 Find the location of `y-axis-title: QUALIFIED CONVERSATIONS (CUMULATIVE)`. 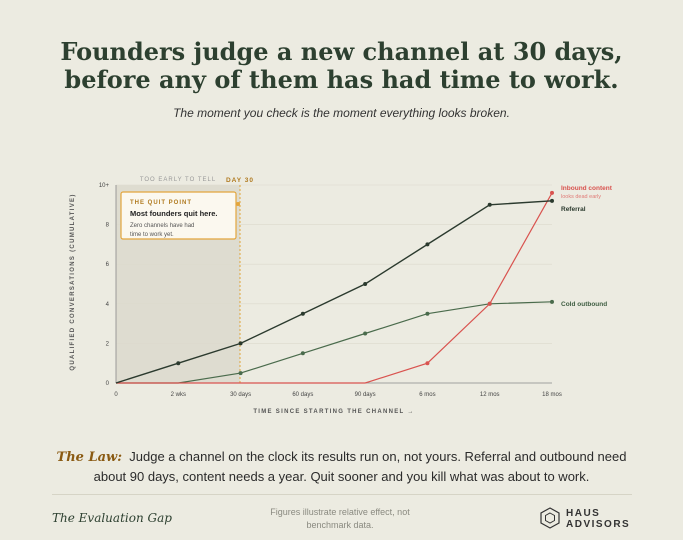

y-axis-title: QUALIFIED CONVERSATIONS (CUMULATIVE) is located at coordinates (73, 281).